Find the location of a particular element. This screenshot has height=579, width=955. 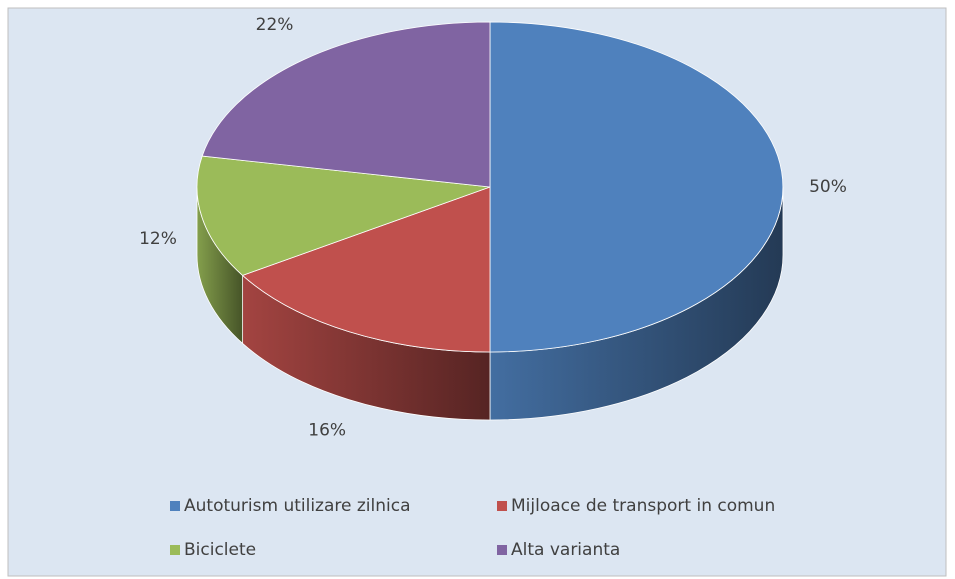

data-label: 22% is located at coordinates (275, 25).